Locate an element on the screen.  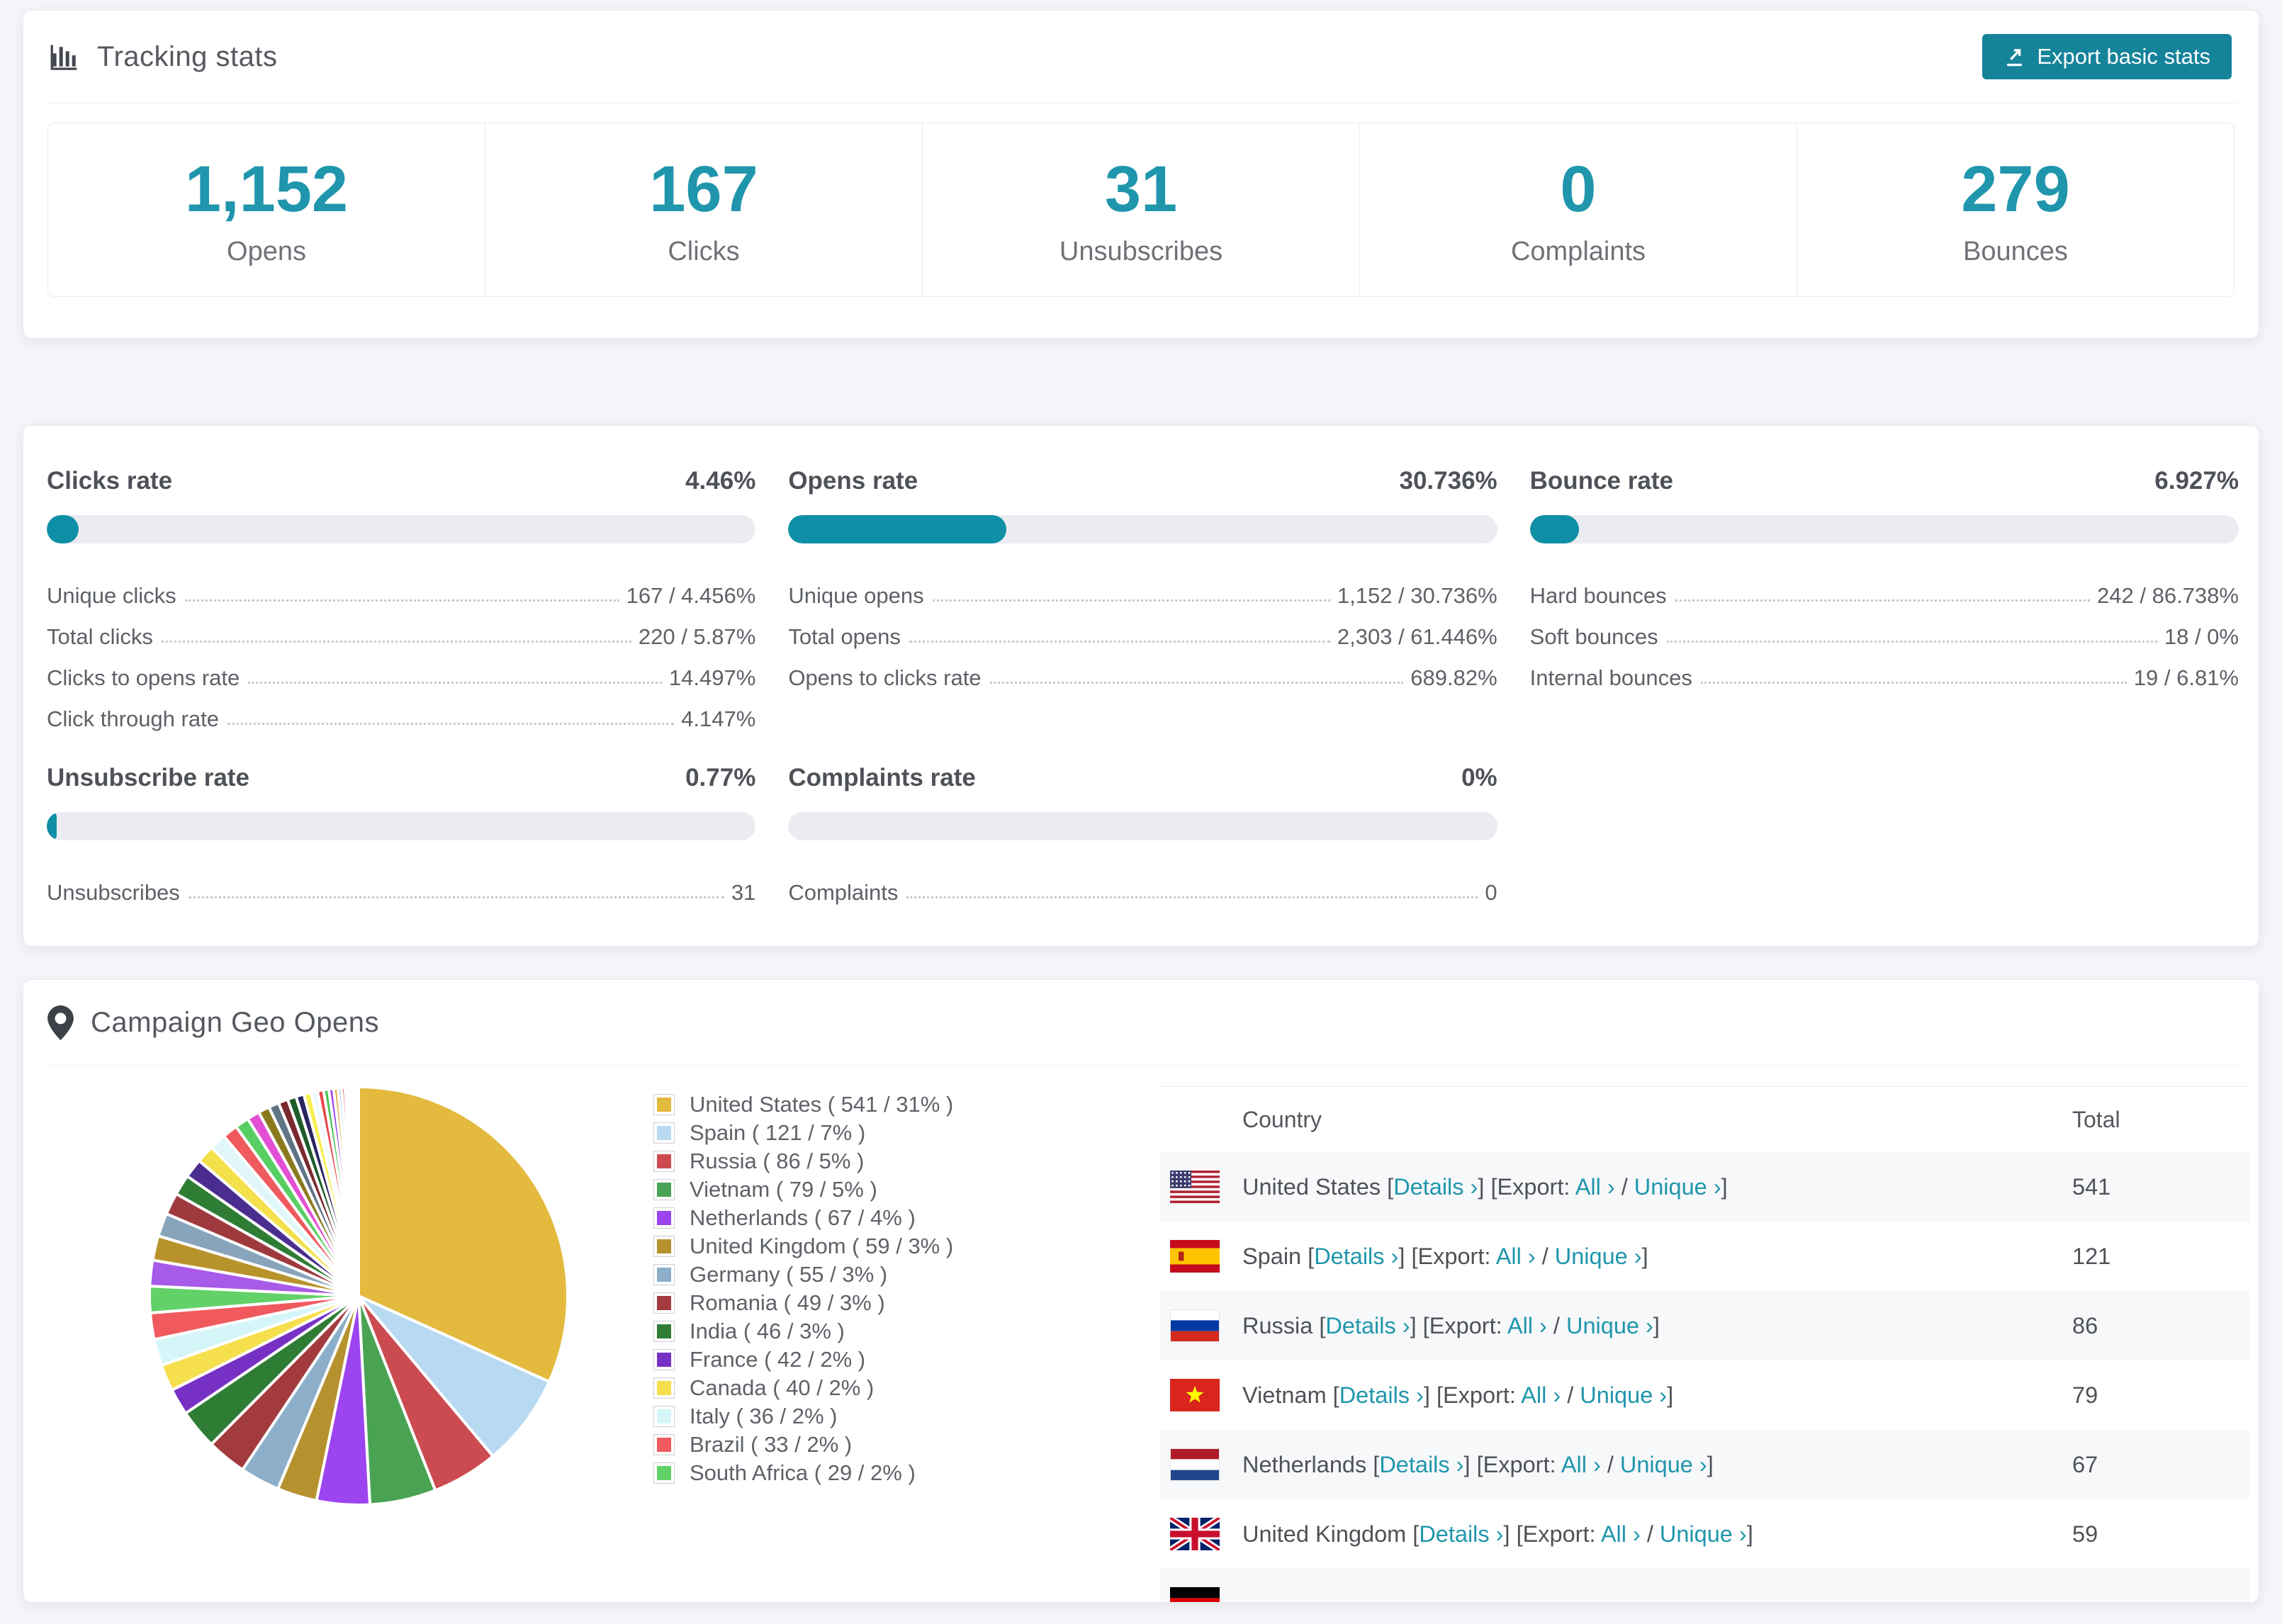
country-name: United States is located at coordinates (1311, 1187).